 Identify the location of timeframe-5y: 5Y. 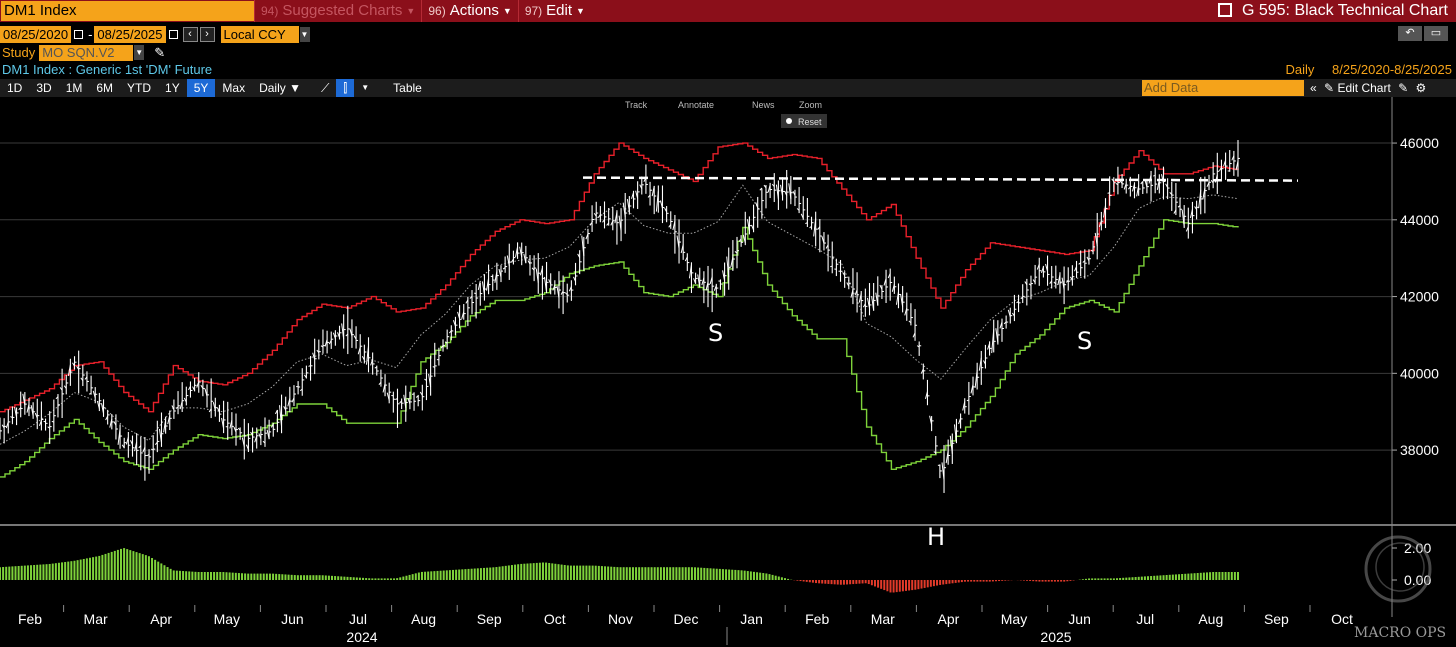
(201, 88).